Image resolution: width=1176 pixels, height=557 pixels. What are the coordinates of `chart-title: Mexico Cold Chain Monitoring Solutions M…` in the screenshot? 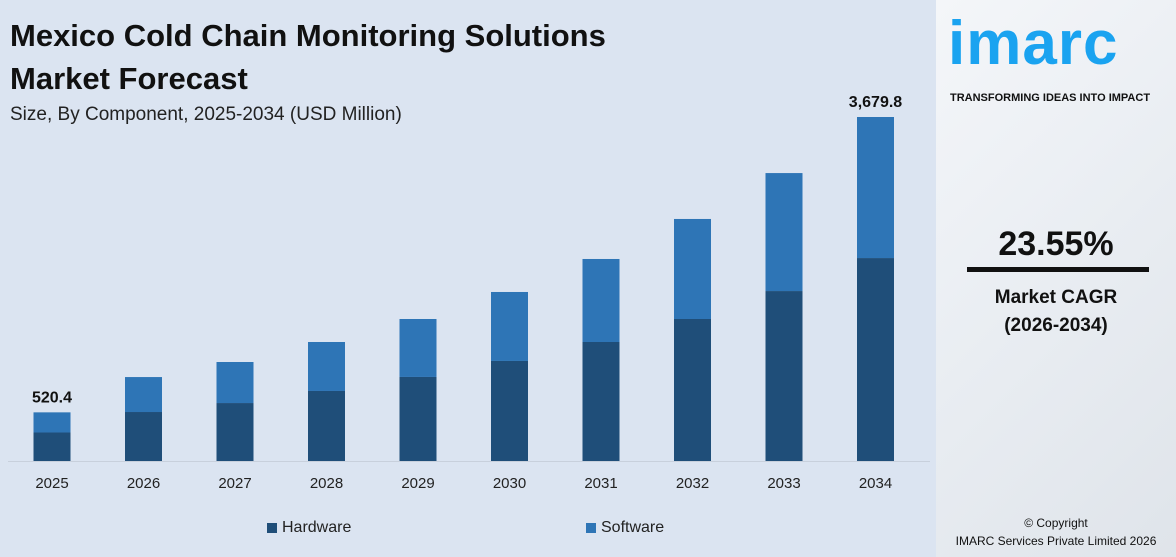 It's located at (308, 57).